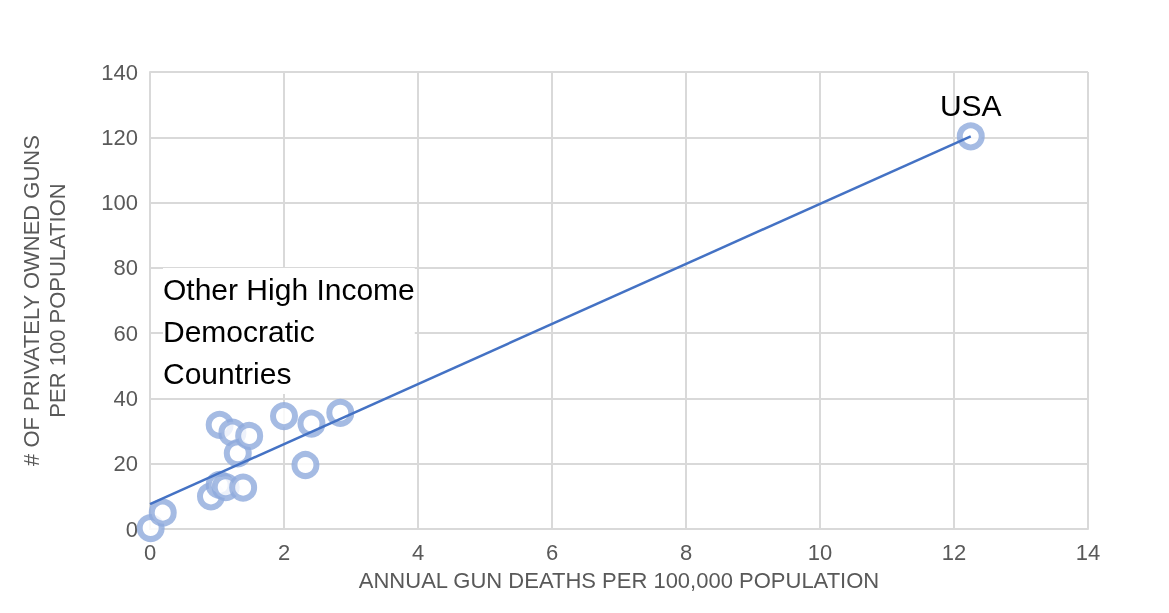 The width and height of the screenshot is (1169, 613). I want to click on x-tick-label: 0, so click(150, 552).